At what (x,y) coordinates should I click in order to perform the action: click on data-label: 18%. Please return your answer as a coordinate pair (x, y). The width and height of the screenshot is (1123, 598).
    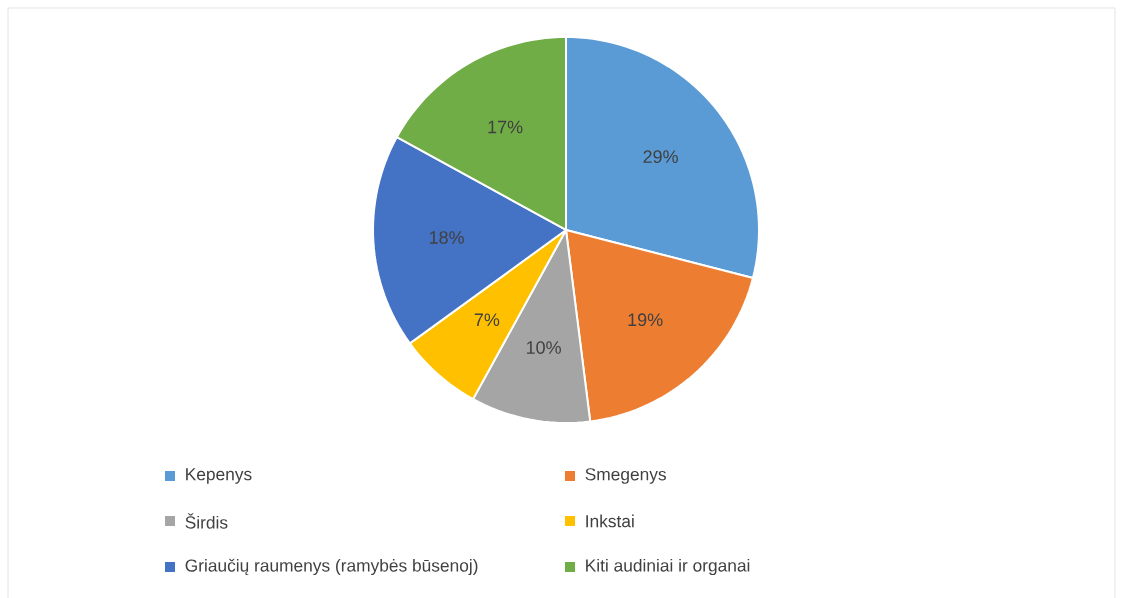
    Looking at the image, I should click on (446, 237).